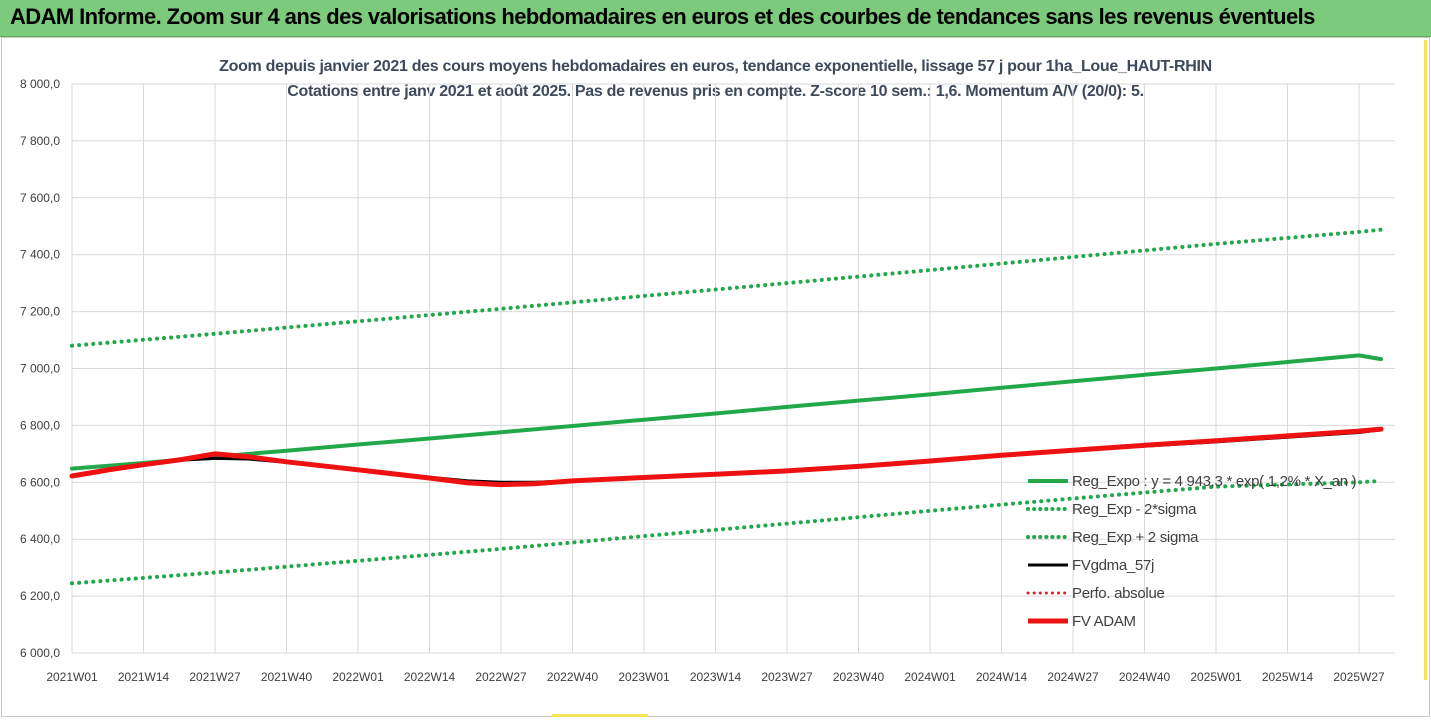 Image resolution: width=1431 pixels, height=720 pixels. I want to click on x-tick-label: 2022W27, so click(501, 677).